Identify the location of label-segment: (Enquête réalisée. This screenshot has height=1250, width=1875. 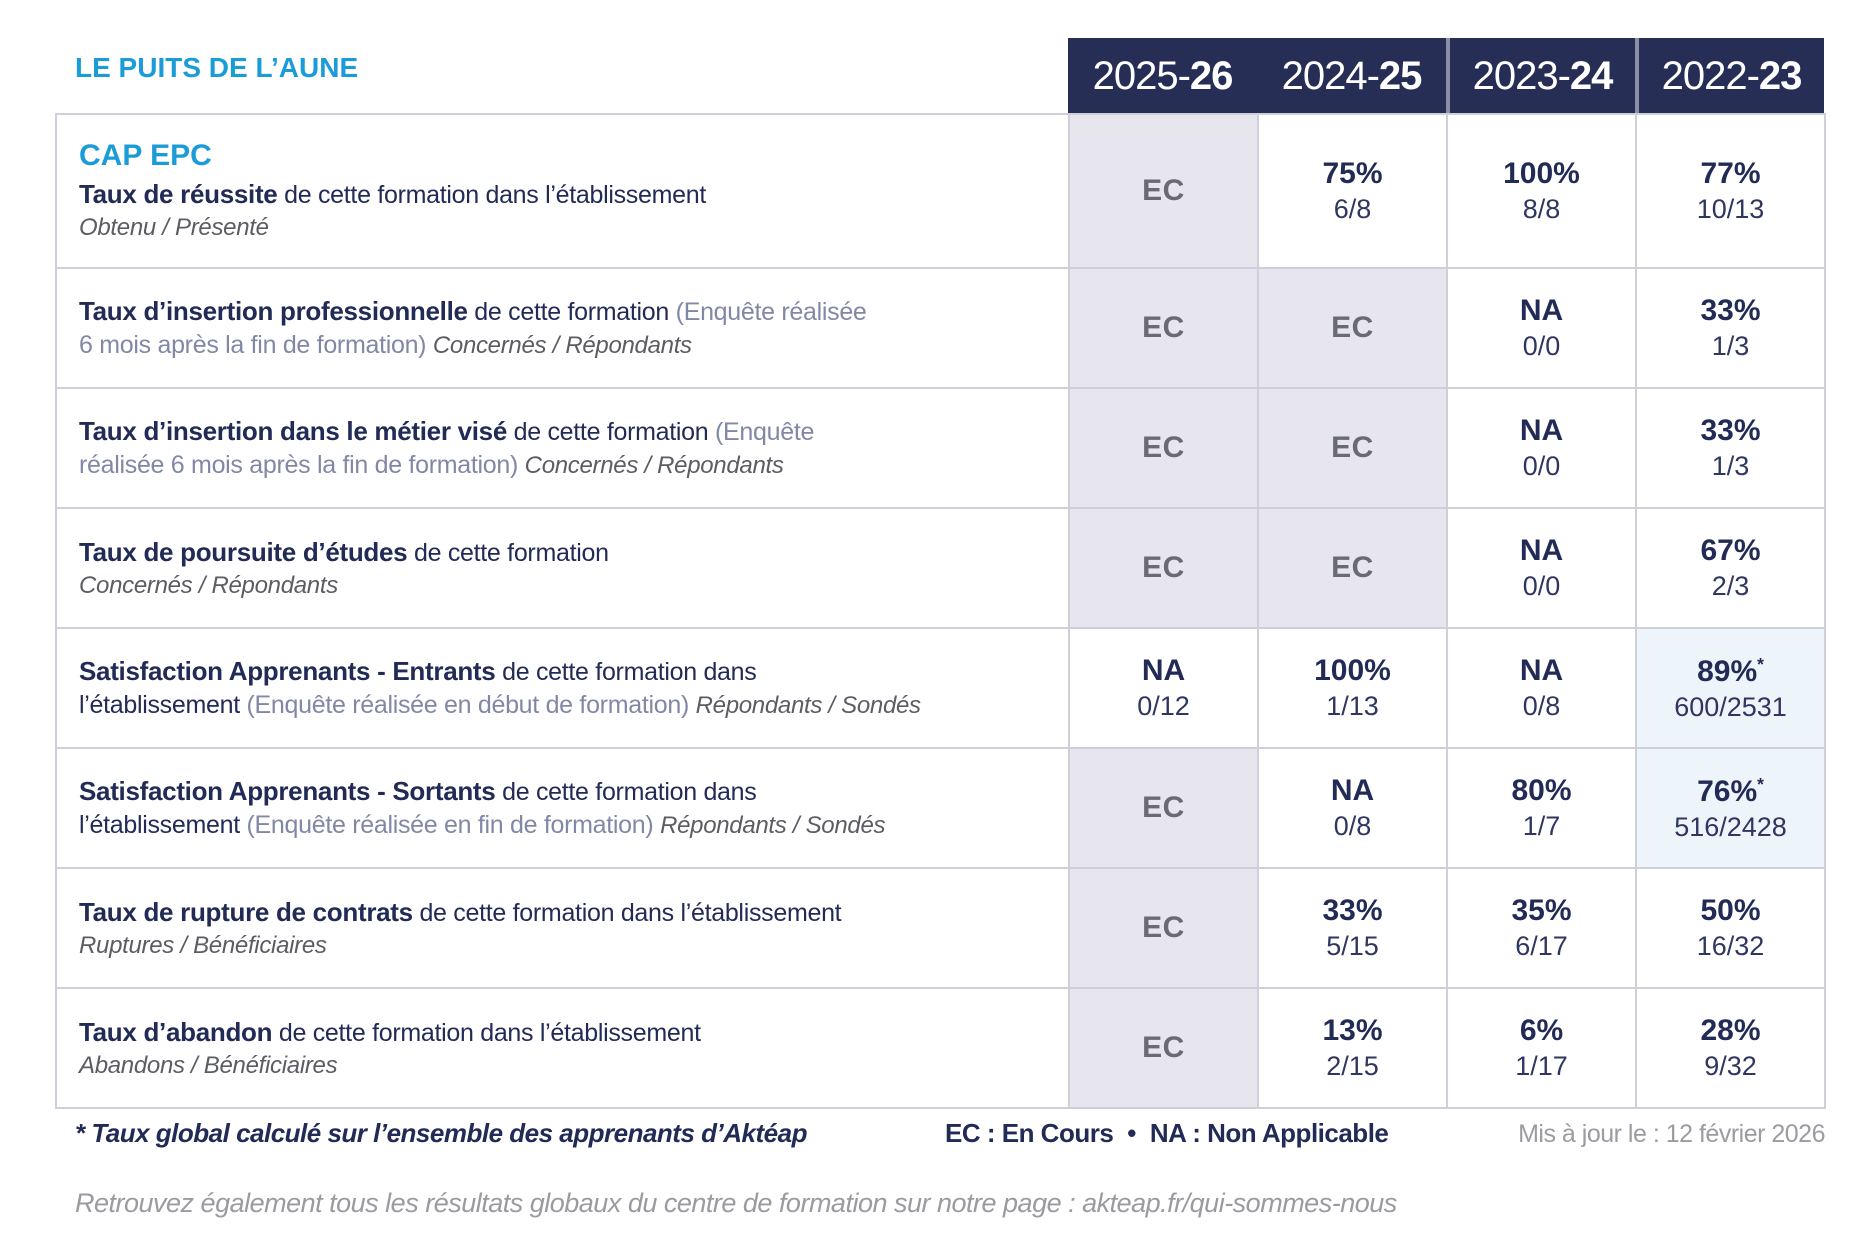
(771, 312).